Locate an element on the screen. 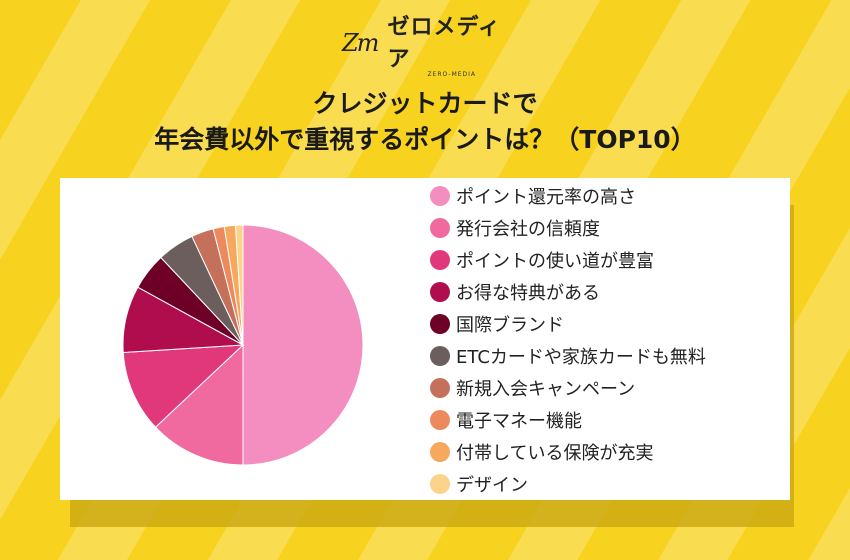  legend-item-2: 発行会社の信頼度 is located at coordinates (568, 228).